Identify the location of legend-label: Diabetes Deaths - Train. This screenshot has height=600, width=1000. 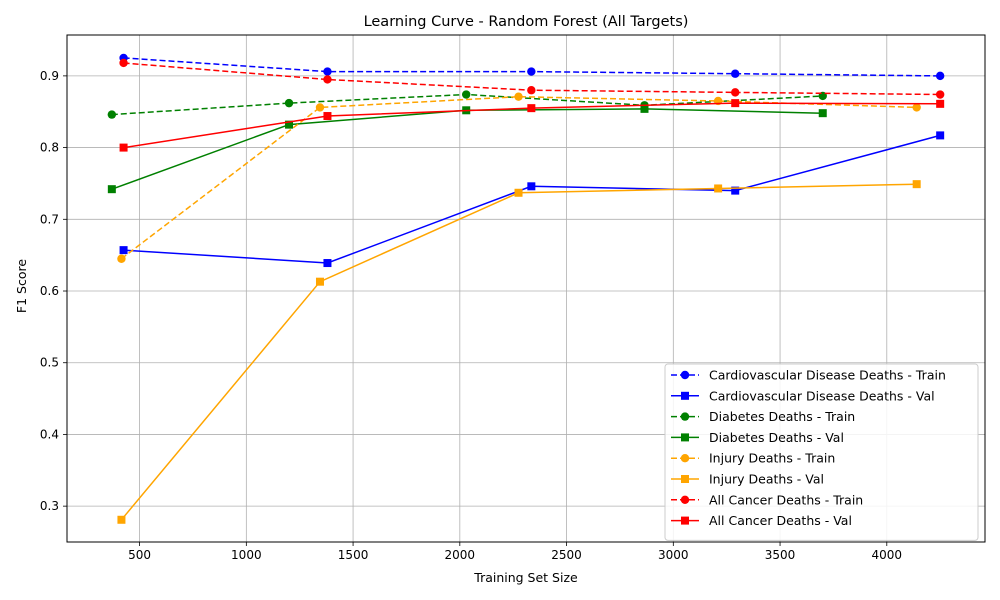
(782, 416).